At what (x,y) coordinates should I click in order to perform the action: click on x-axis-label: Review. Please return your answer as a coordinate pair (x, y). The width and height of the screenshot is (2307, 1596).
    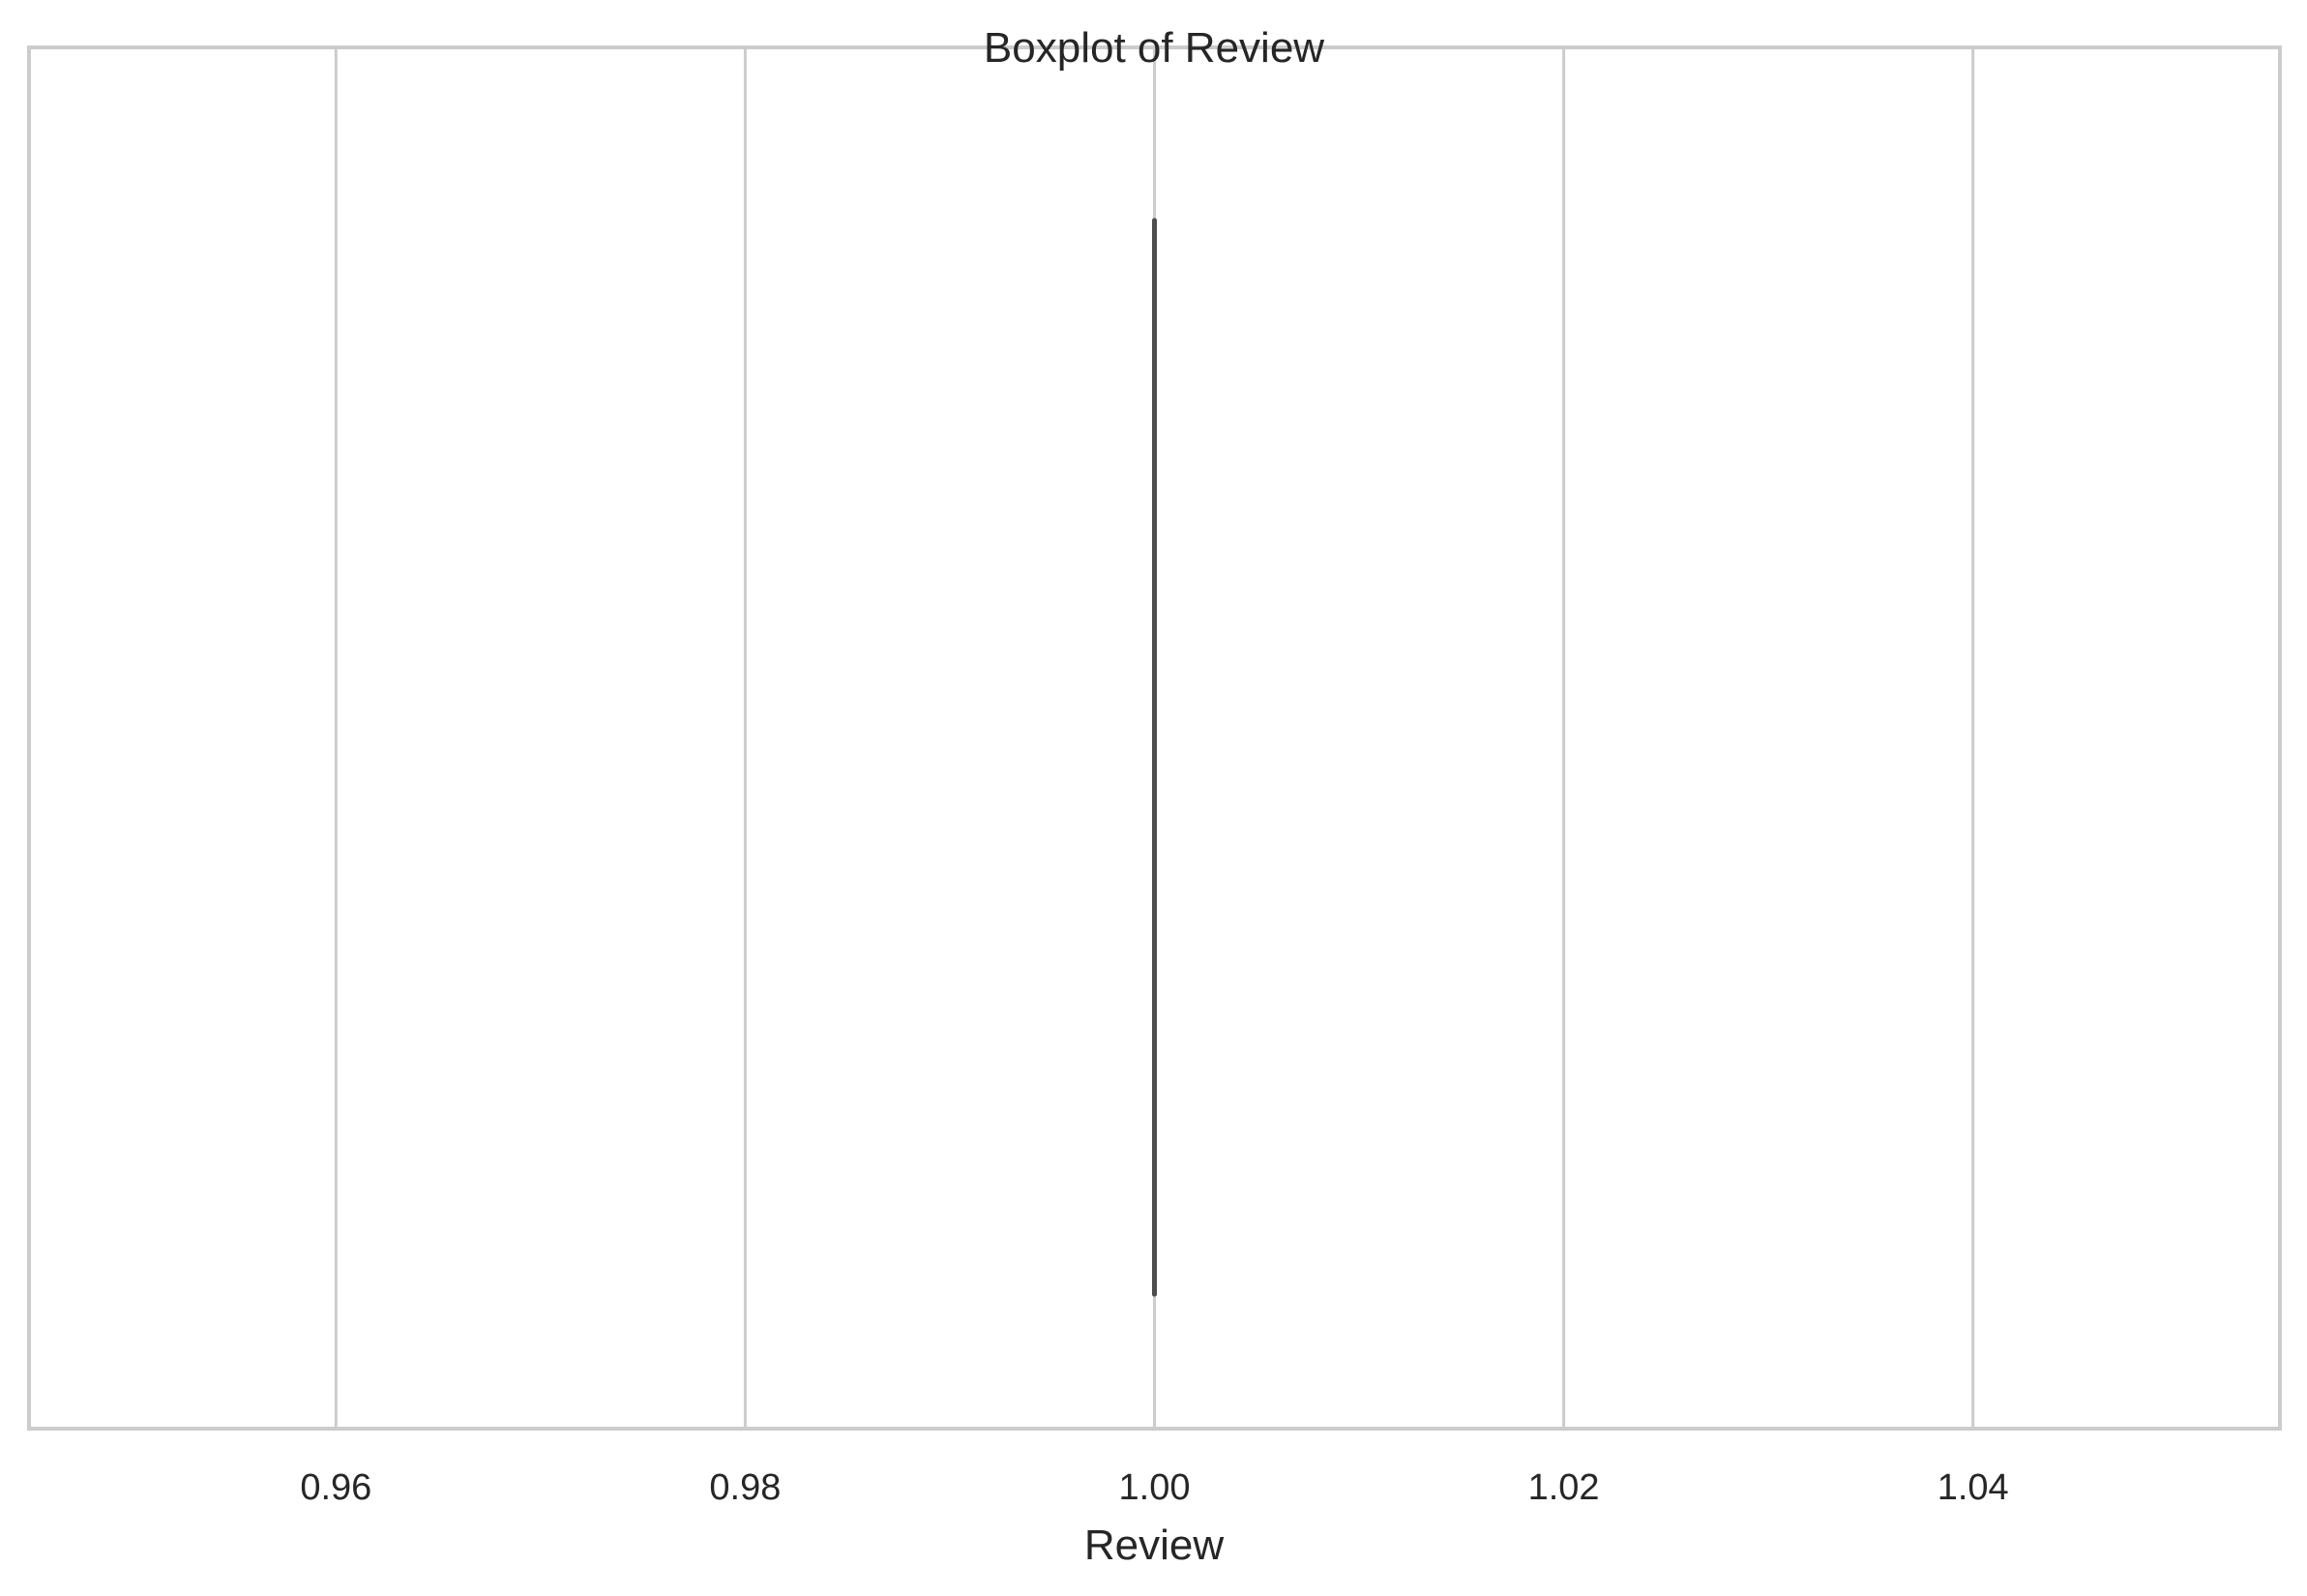
    Looking at the image, I should click on (1154, 1545).